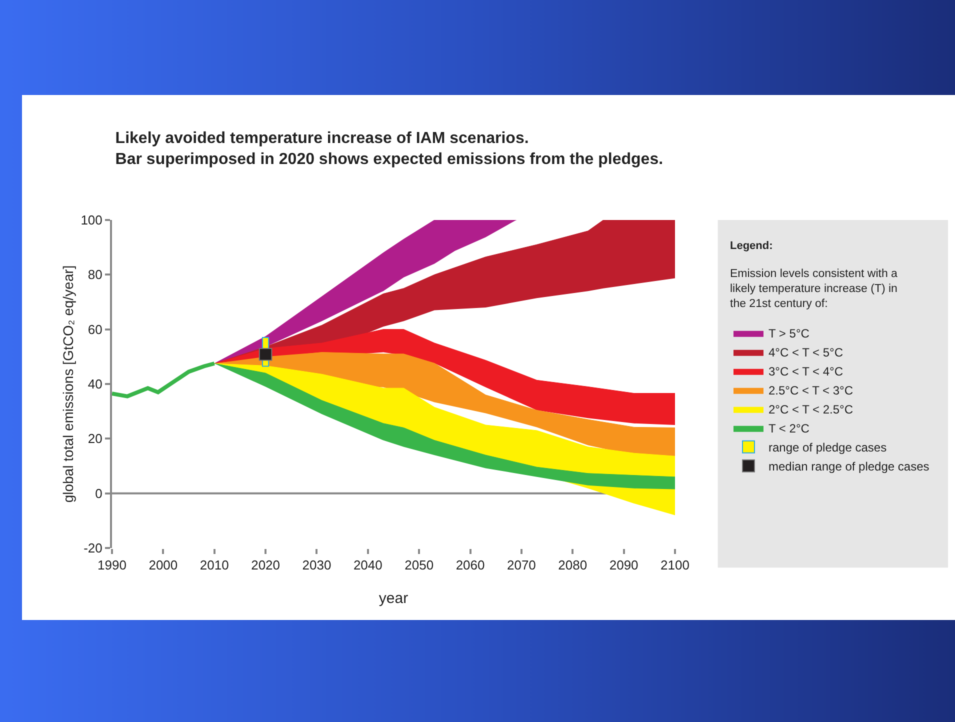  Describe the element at coordinates (521, 565) in the screenshot. I see `x-tick-label: 2070` at that location.